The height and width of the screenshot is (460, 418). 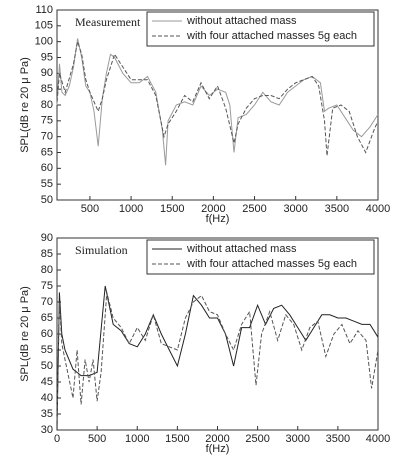 What do you see at coordinates (47, 430) in the screenshot?
I see `y-tick-label: 30` at bounding box center [47, 430].